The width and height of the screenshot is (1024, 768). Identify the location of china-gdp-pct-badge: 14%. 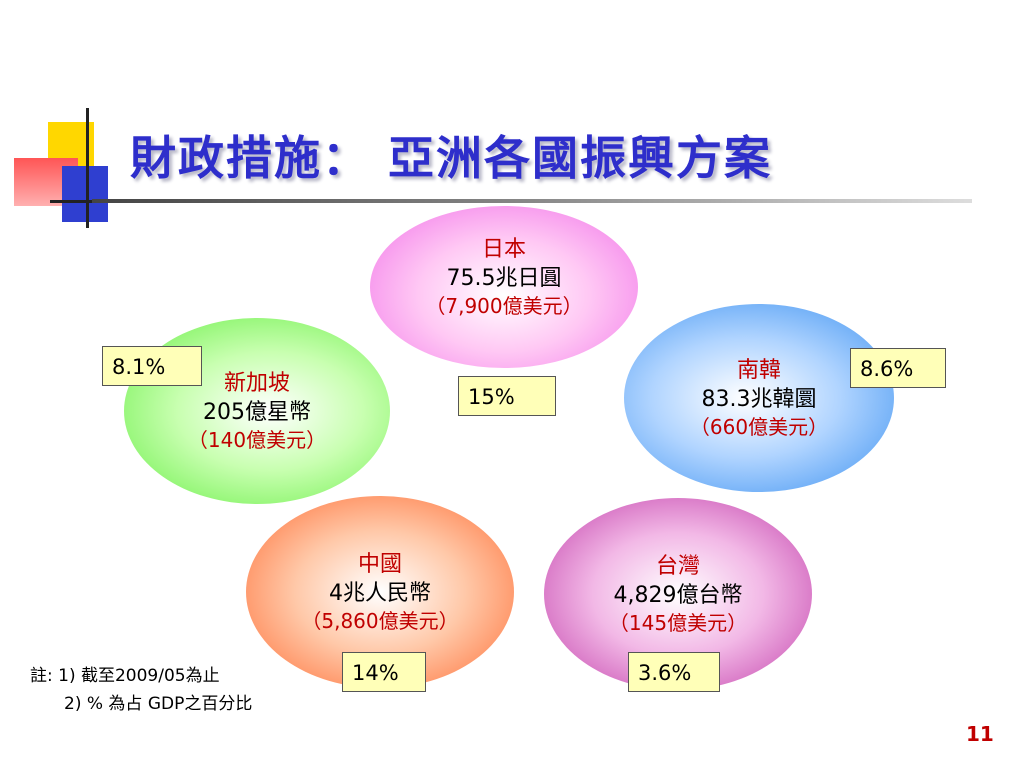
(384, 672).